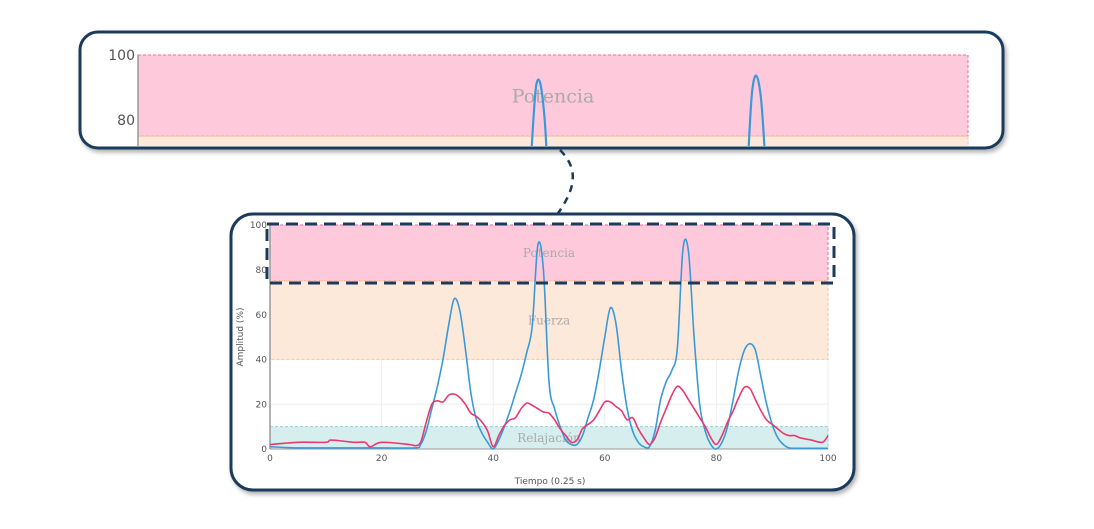 Image resolution: width=1094 pixels, height=529 pixels. I want to click on y-axis-title: Amplitud (%), so click(241, 336).